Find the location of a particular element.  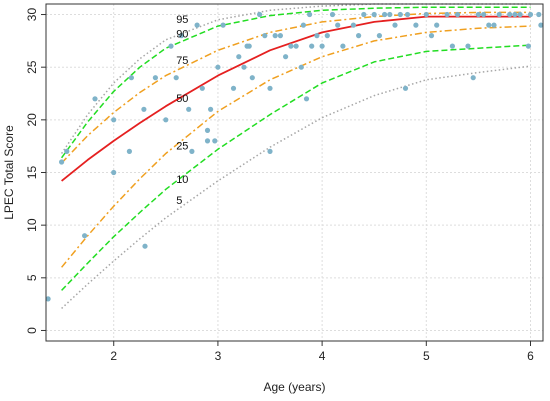

centile-labels: 95 90 75 50 25 10 5 is located at coordinates (182, 110).